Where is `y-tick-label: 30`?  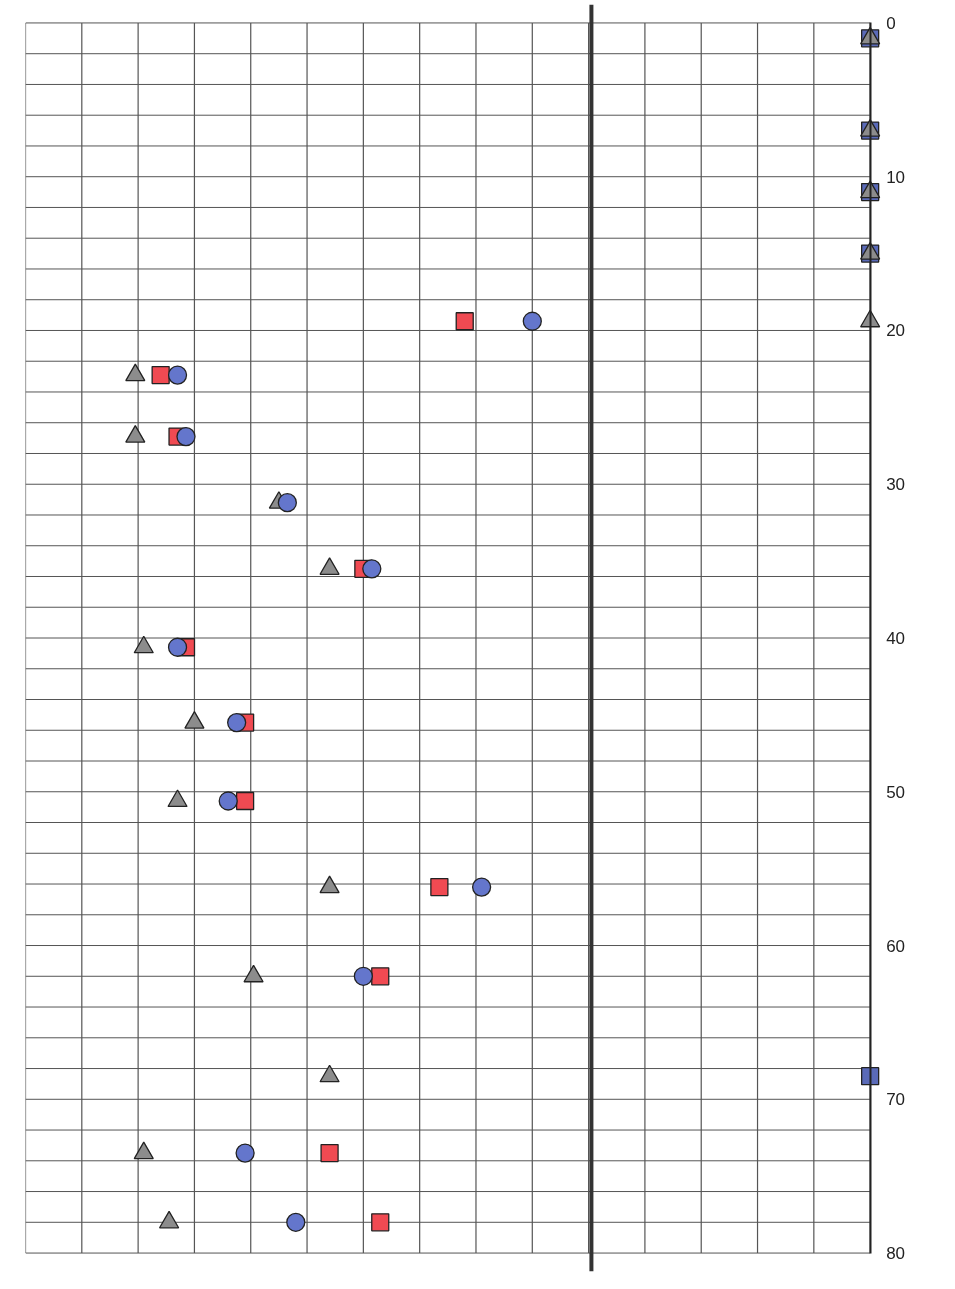
y-tick-label: 30 is located at coordinates (896, 485).